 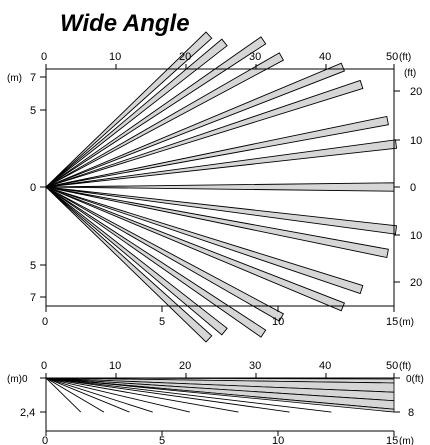 I want to click on side-view-beams, so click(x=220, y=395).